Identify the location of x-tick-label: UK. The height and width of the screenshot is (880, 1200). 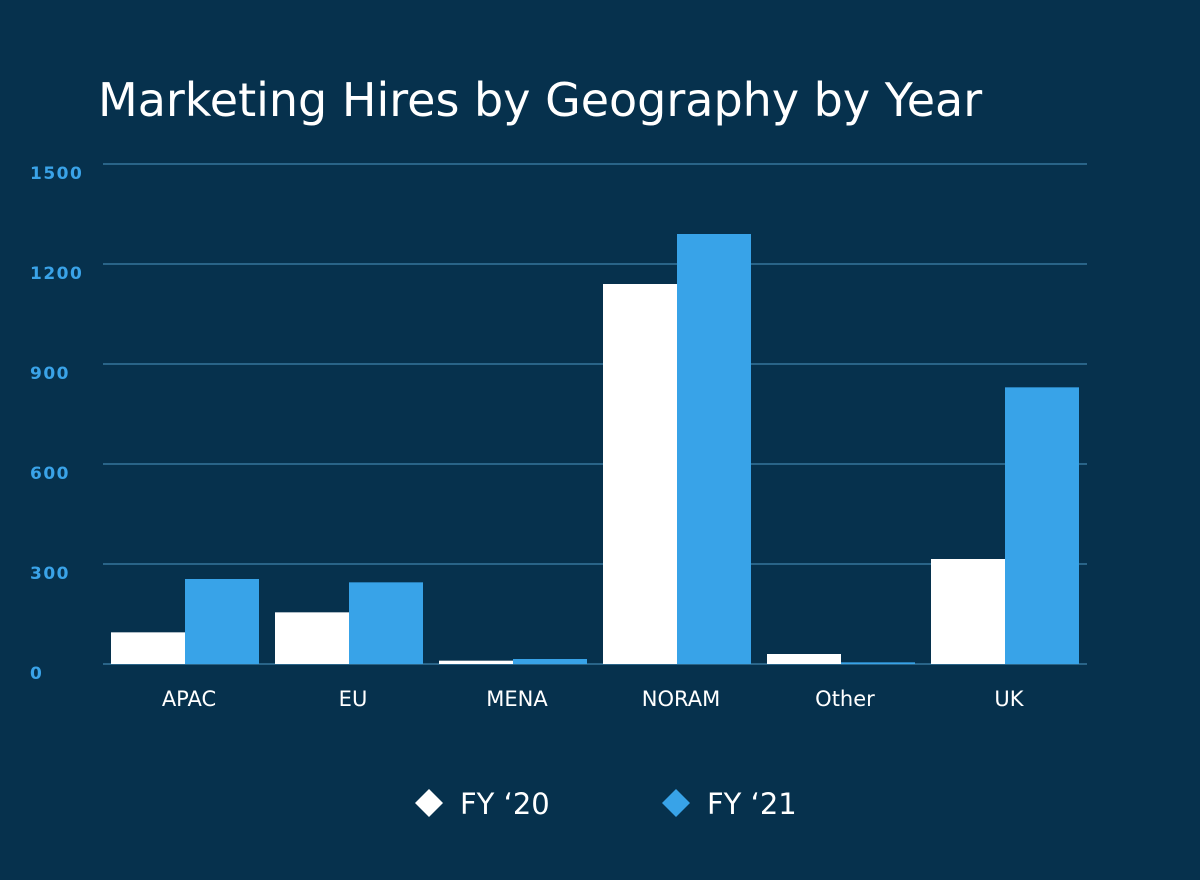
(1009, 699).